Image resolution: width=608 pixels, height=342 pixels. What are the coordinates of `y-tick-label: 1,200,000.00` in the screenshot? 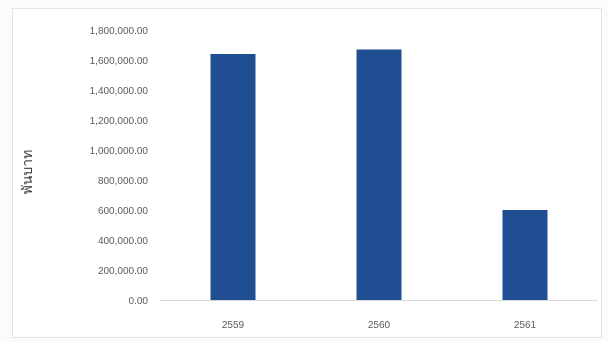 It's located at (119, 121).